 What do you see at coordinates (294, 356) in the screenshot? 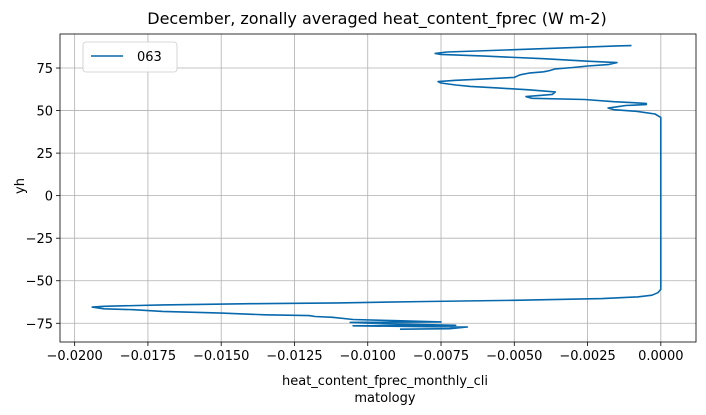
I see `x-tick-label: −0.0125` at bounding box center [294, 356].